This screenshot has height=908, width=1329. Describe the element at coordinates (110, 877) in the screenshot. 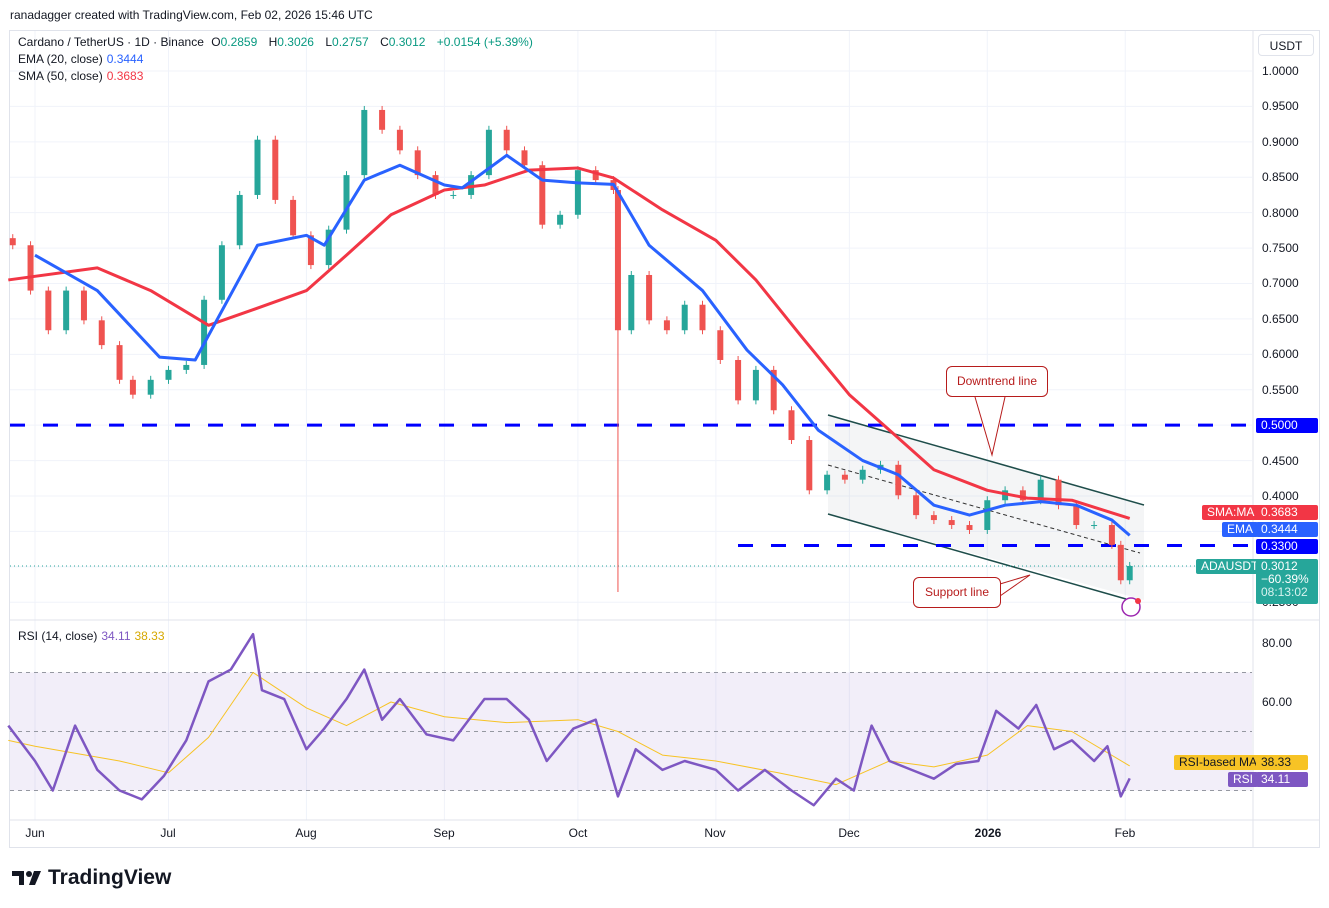

I see `brand-name: TradingView` at that location.